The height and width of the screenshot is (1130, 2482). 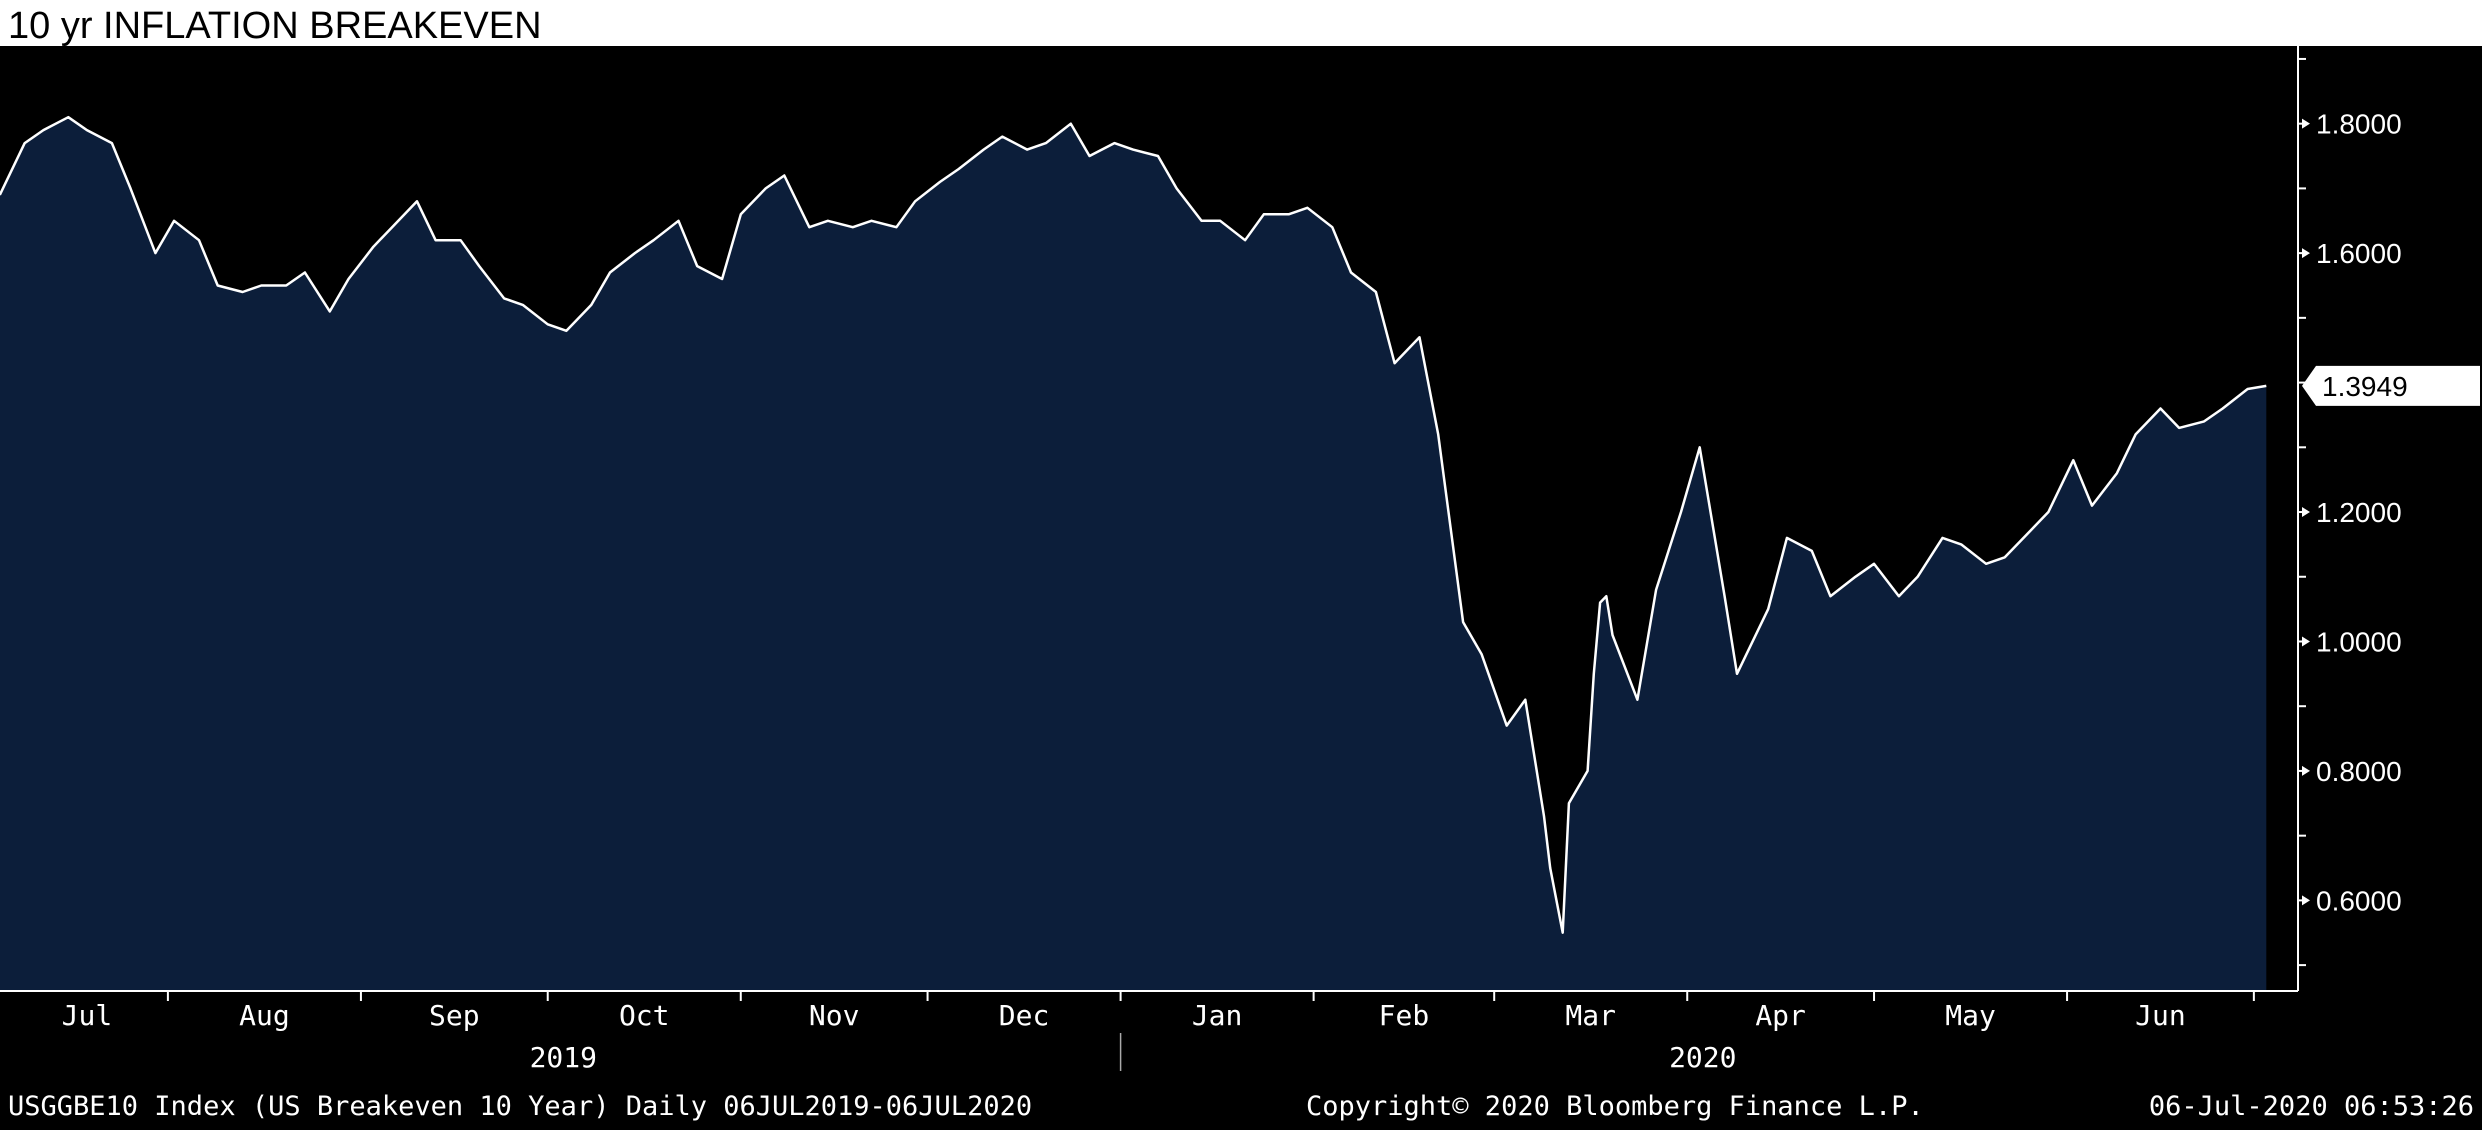 I want to click on y-tick-label: 1.6000, so click(x=2359, y=253).